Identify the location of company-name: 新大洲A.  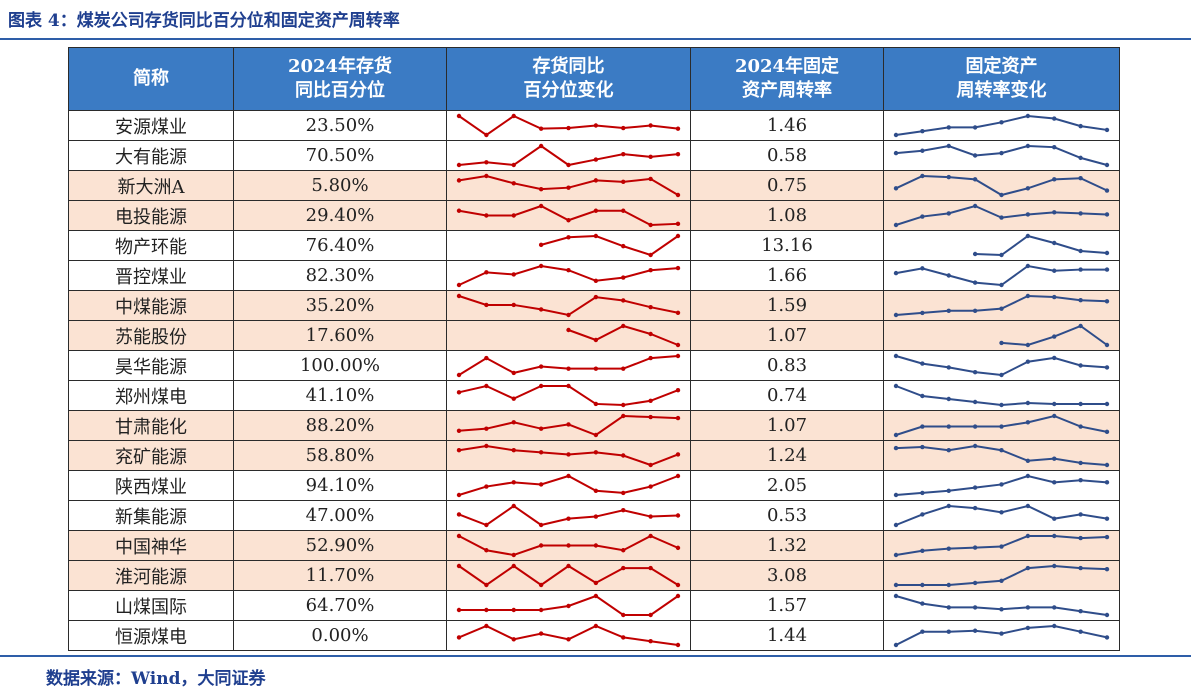
(151, 185).